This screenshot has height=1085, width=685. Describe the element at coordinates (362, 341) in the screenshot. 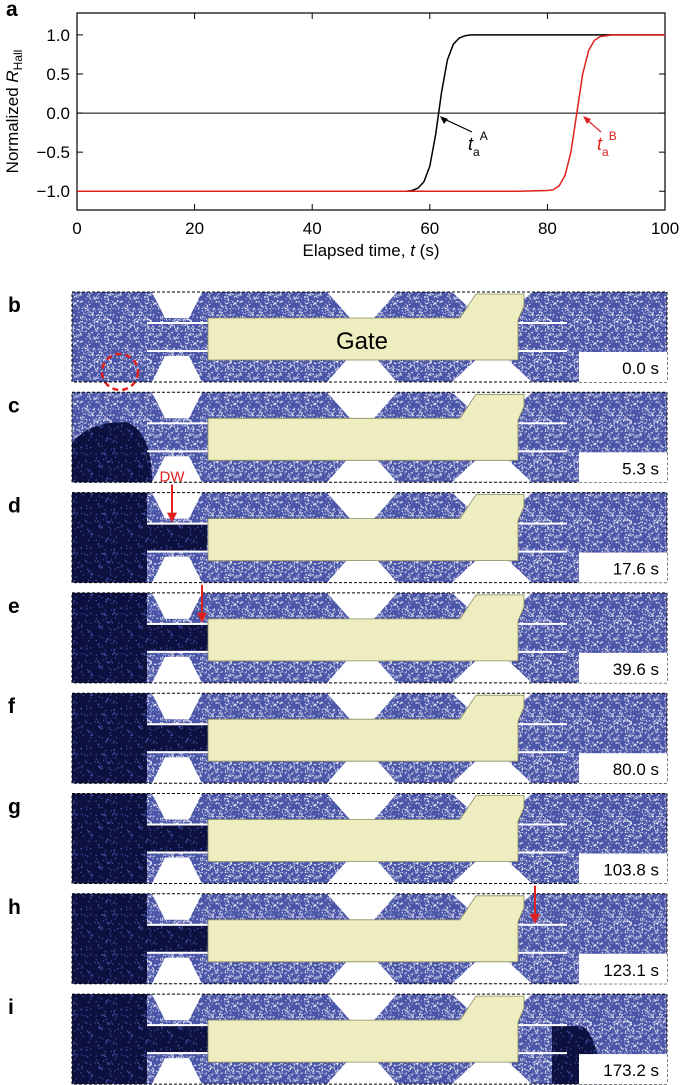

I see `gate-label: Gate` at that location.